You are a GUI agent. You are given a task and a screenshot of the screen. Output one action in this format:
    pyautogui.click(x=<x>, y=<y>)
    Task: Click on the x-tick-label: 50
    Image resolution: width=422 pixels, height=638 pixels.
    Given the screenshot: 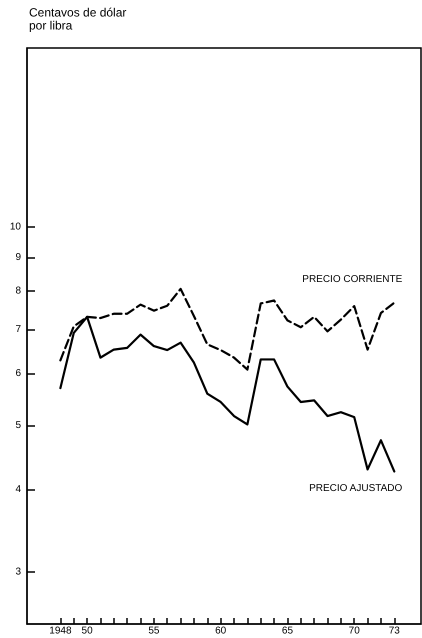 What is the action you would take?
    pyautogui.click(x=88, y=631)
    